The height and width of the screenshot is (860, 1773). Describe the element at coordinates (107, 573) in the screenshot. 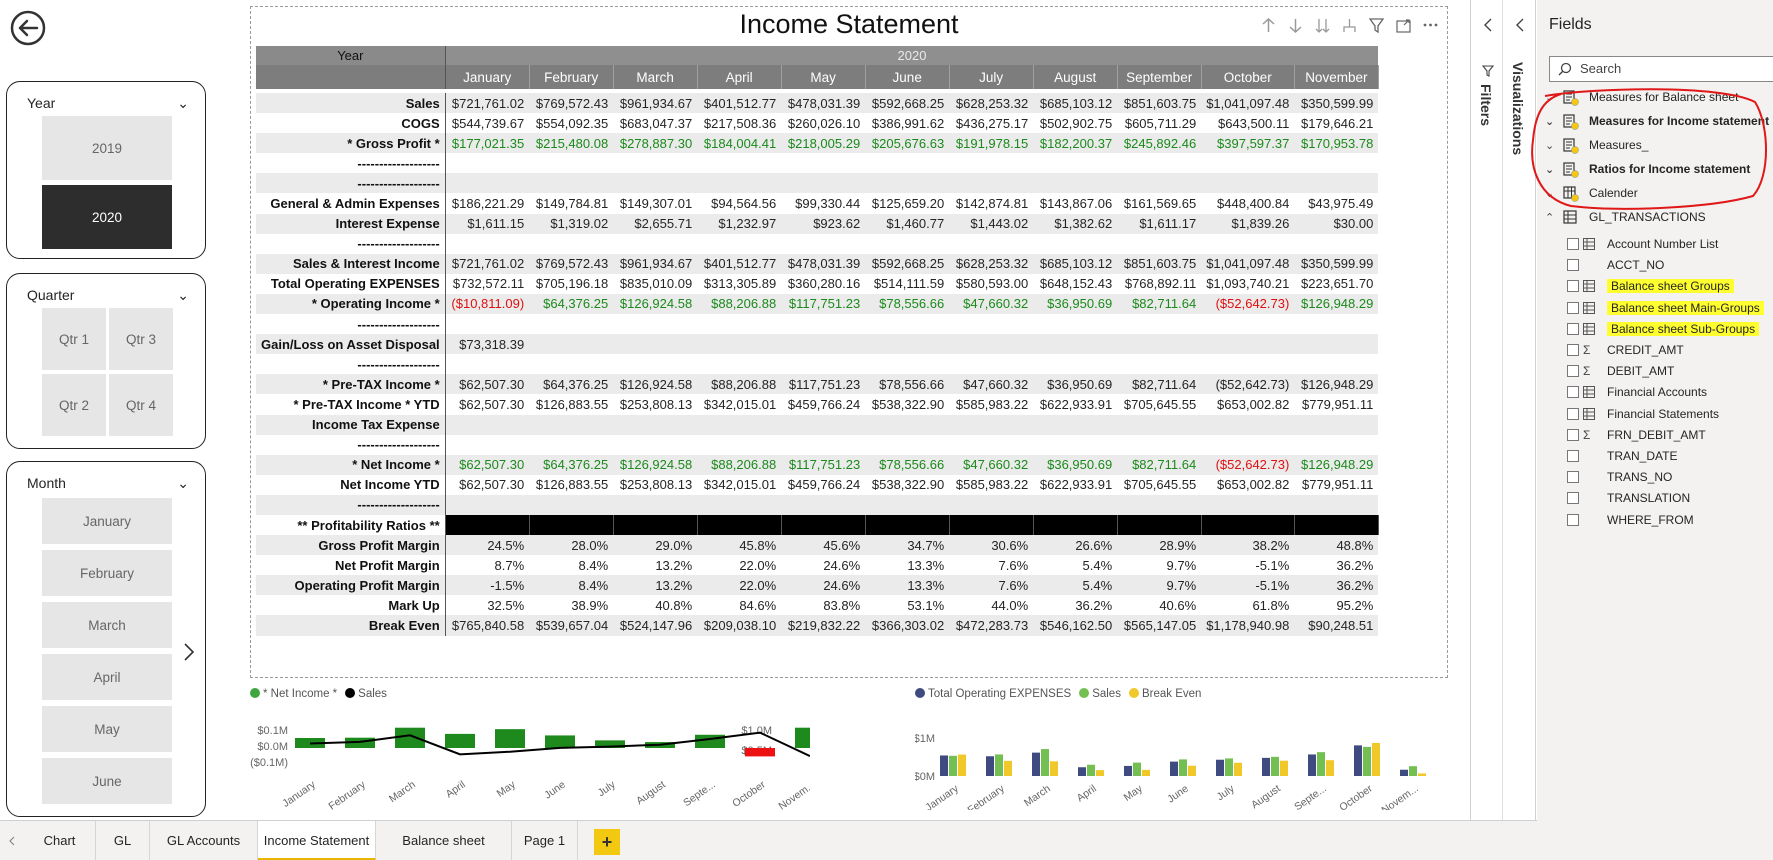

I see `month-option: February` at that location.